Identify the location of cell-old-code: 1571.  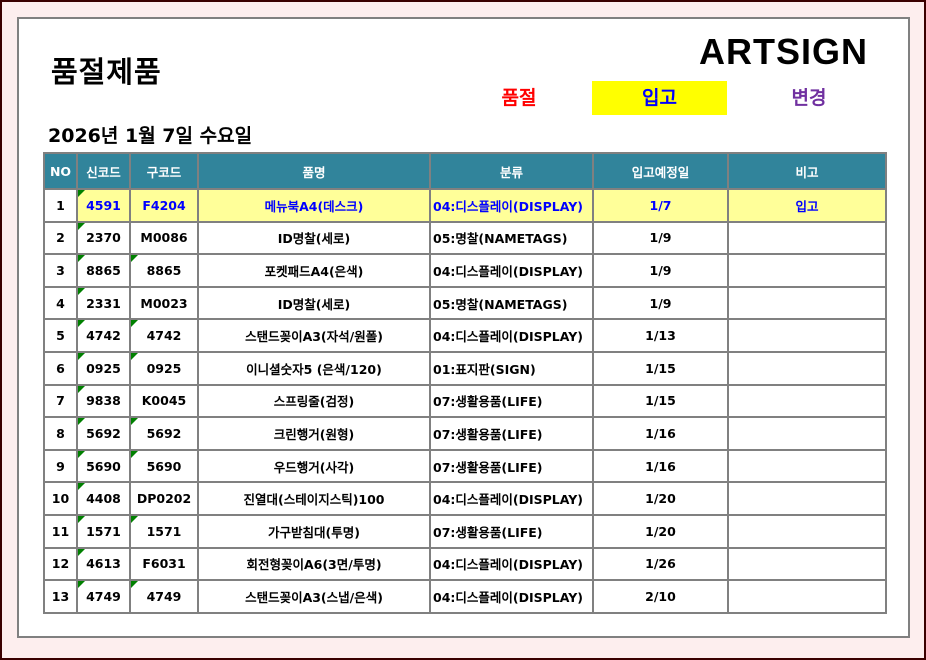
(164, 531).